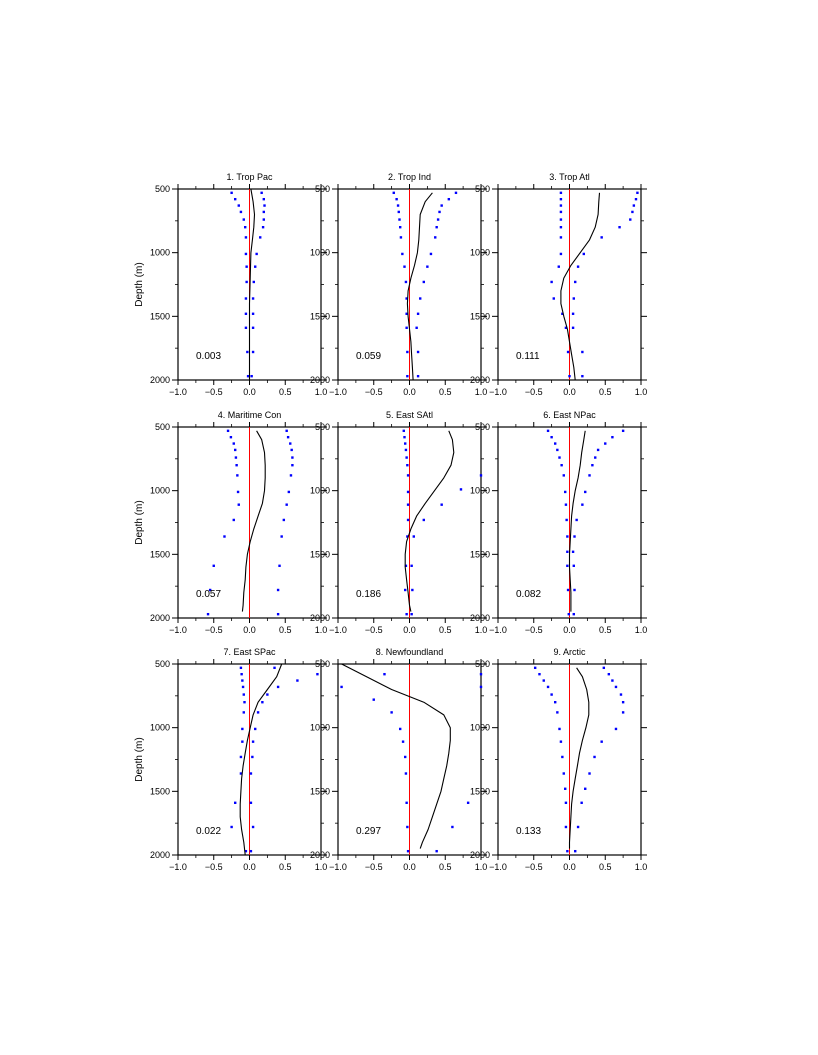 The width and height of the screenshot is (818, 1055). I want to click on correlation-value: 0.082, so click(528, 594).